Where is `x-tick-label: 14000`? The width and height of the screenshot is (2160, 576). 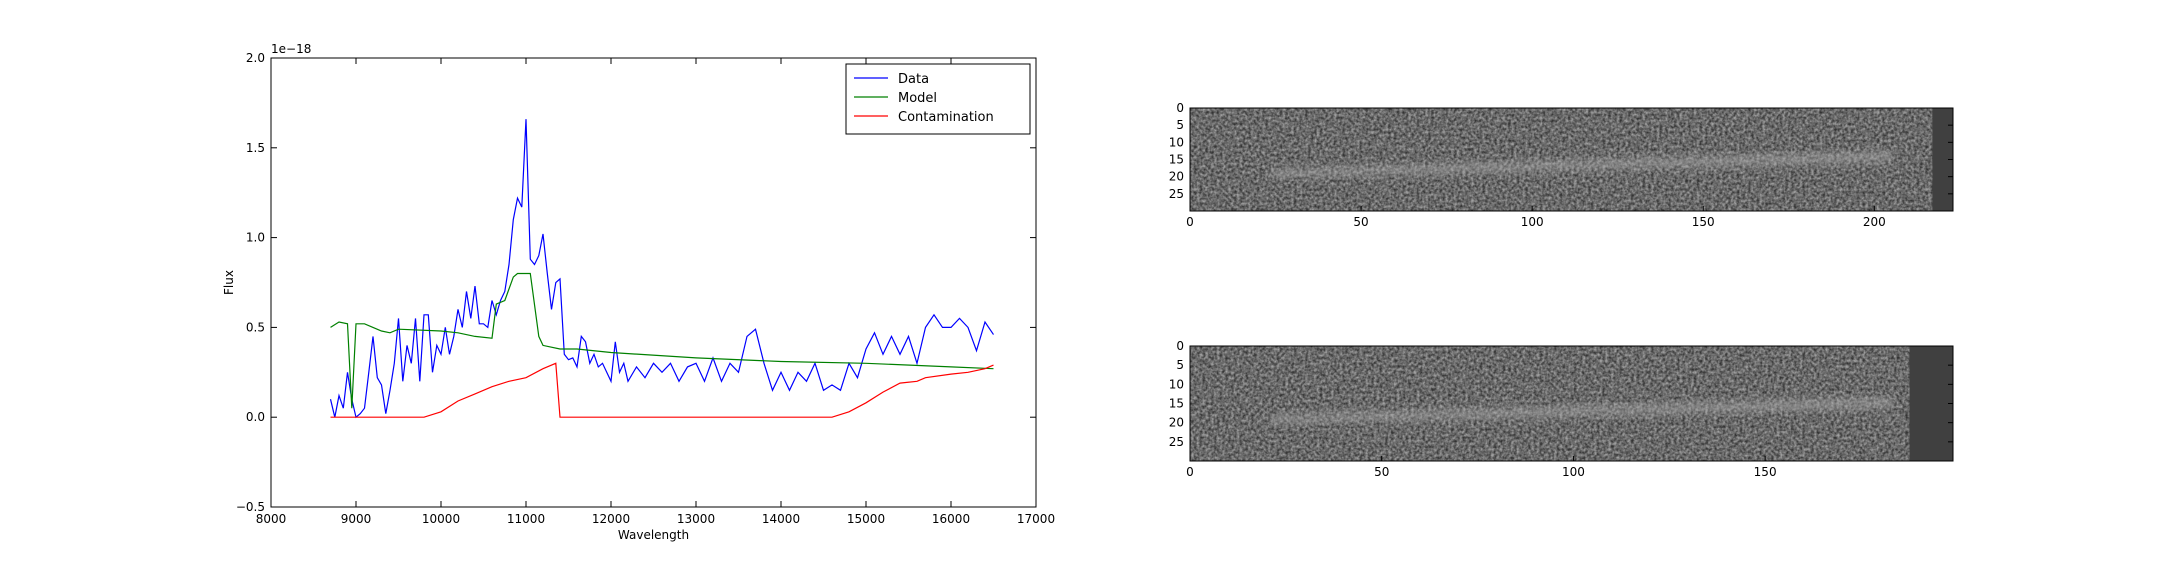
x-tick-label: 14000 is located at coordinates (781, 519).